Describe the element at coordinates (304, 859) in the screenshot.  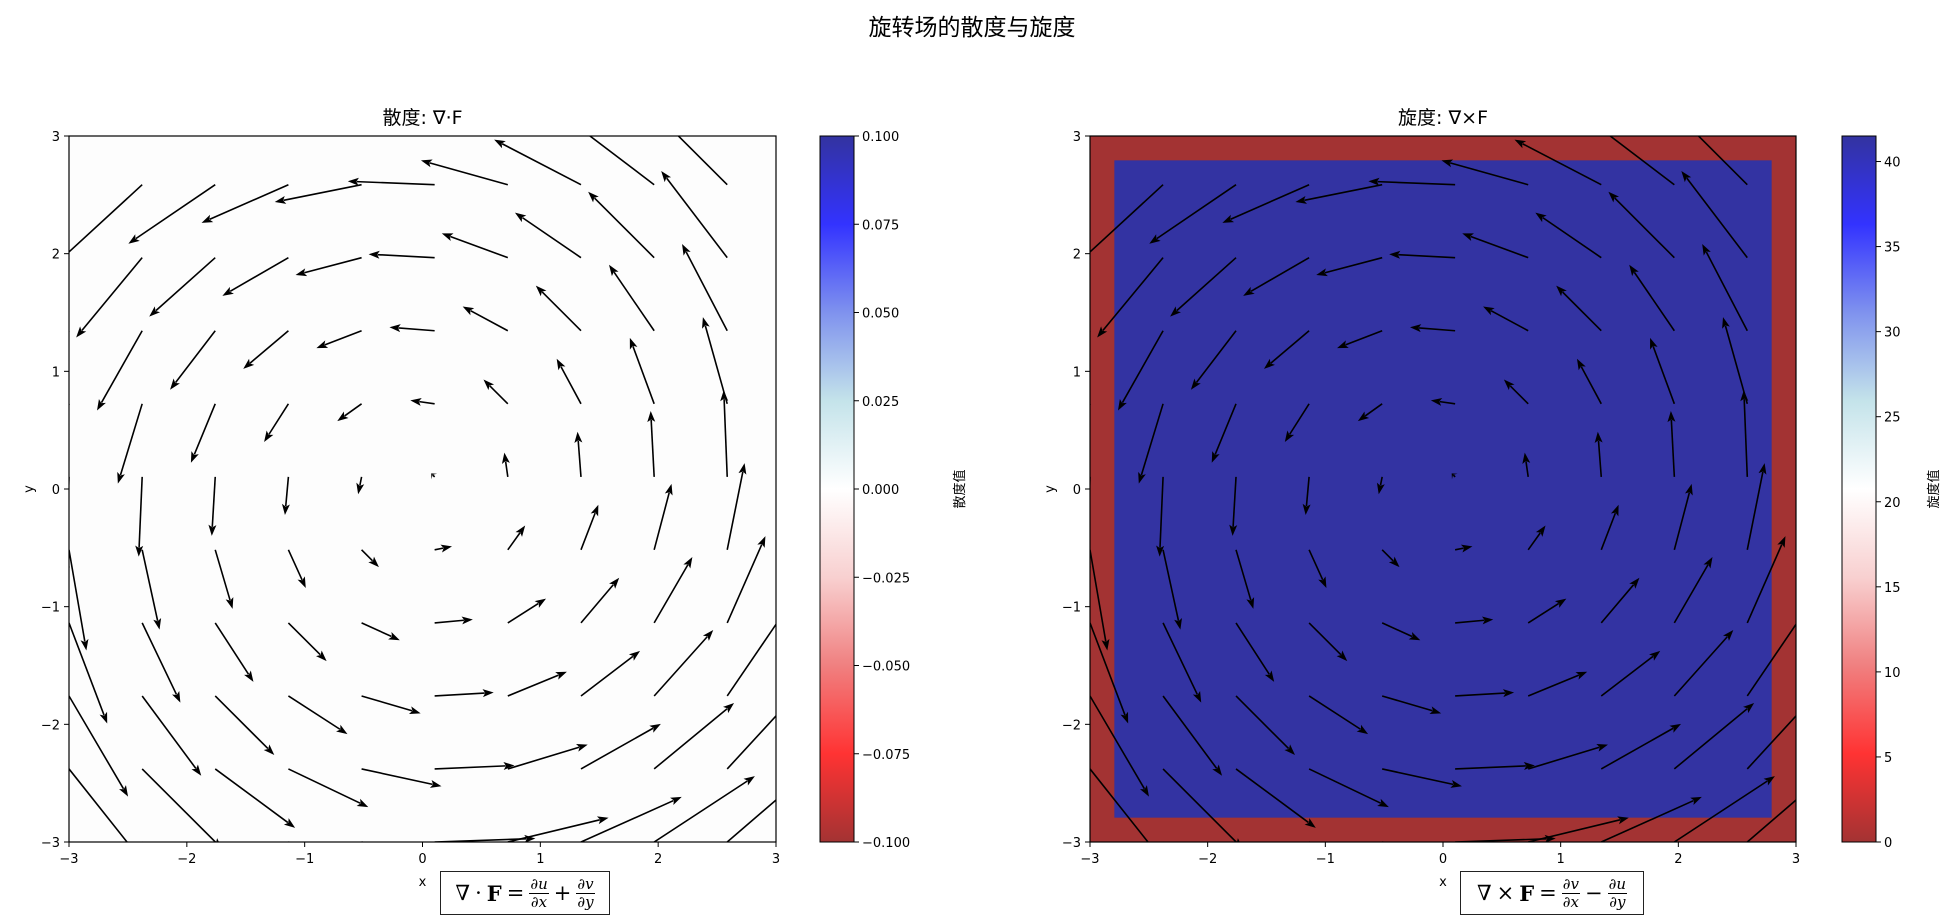
I see `x-tick-label: −1` at that location.